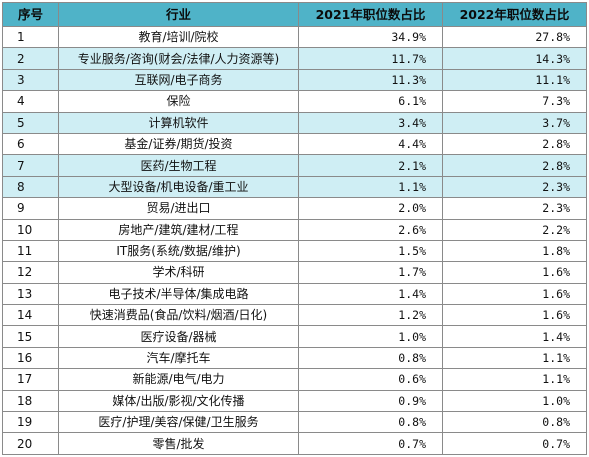 The image size is (589, 457). I want to click on row-2022-share: 11.1%, so click(514, 80).